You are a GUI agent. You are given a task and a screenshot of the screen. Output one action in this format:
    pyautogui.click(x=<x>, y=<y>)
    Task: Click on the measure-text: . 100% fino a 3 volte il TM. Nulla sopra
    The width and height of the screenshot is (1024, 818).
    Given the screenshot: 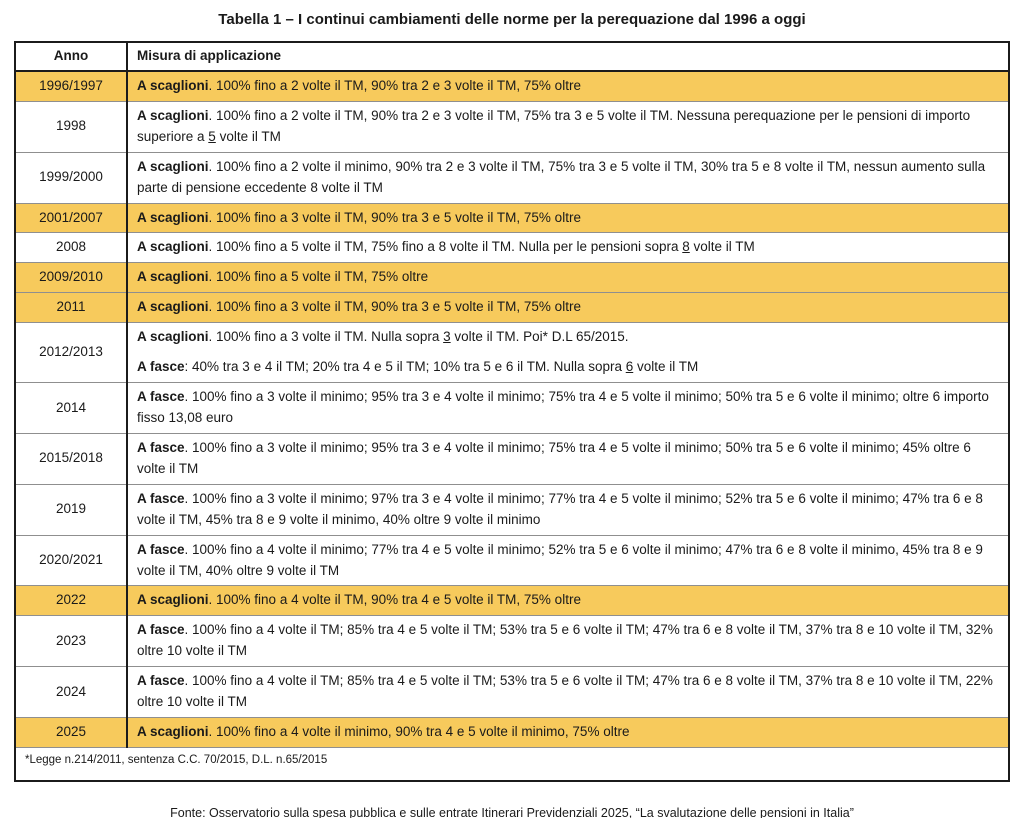 What is the action you would take?
    pyautogui.click(x=326, y=337)
    